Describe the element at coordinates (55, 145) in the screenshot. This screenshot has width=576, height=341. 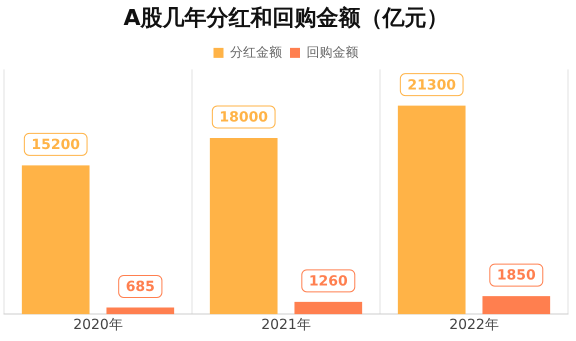
I see `data-label: 15200` at that location.